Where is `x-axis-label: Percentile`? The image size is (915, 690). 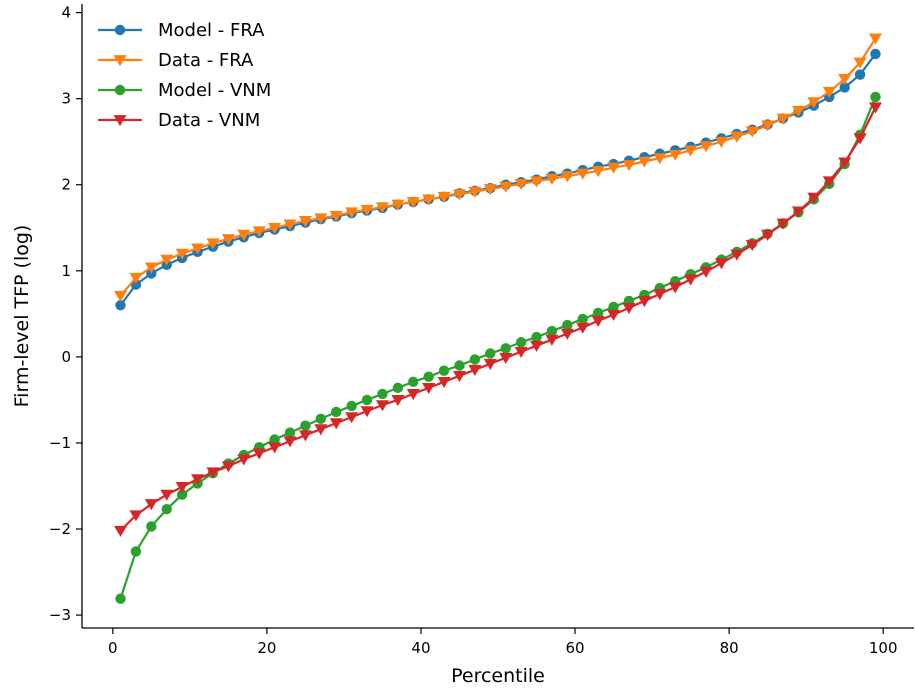
x-axis-label: Percentile is located at coordinates (498, 676).